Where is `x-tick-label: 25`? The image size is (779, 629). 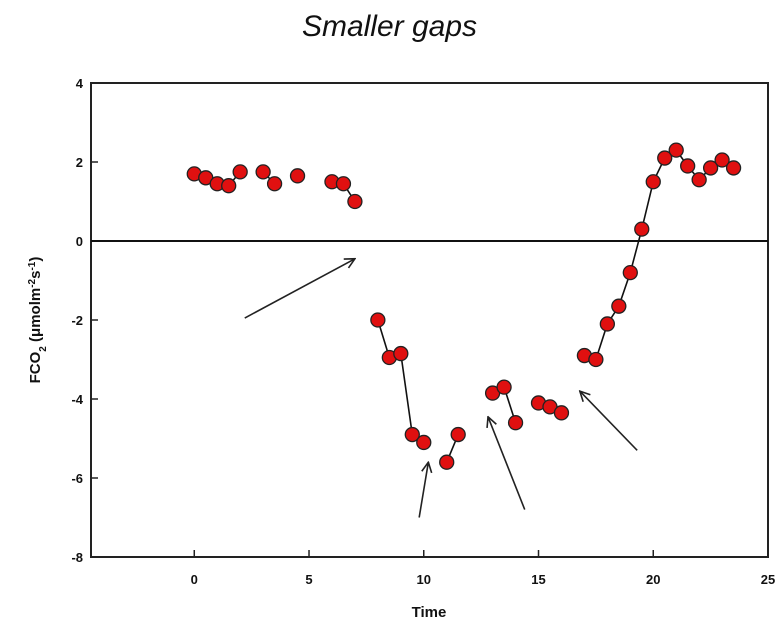
x-tick-label: 25 is located at coordinates (768, 579).